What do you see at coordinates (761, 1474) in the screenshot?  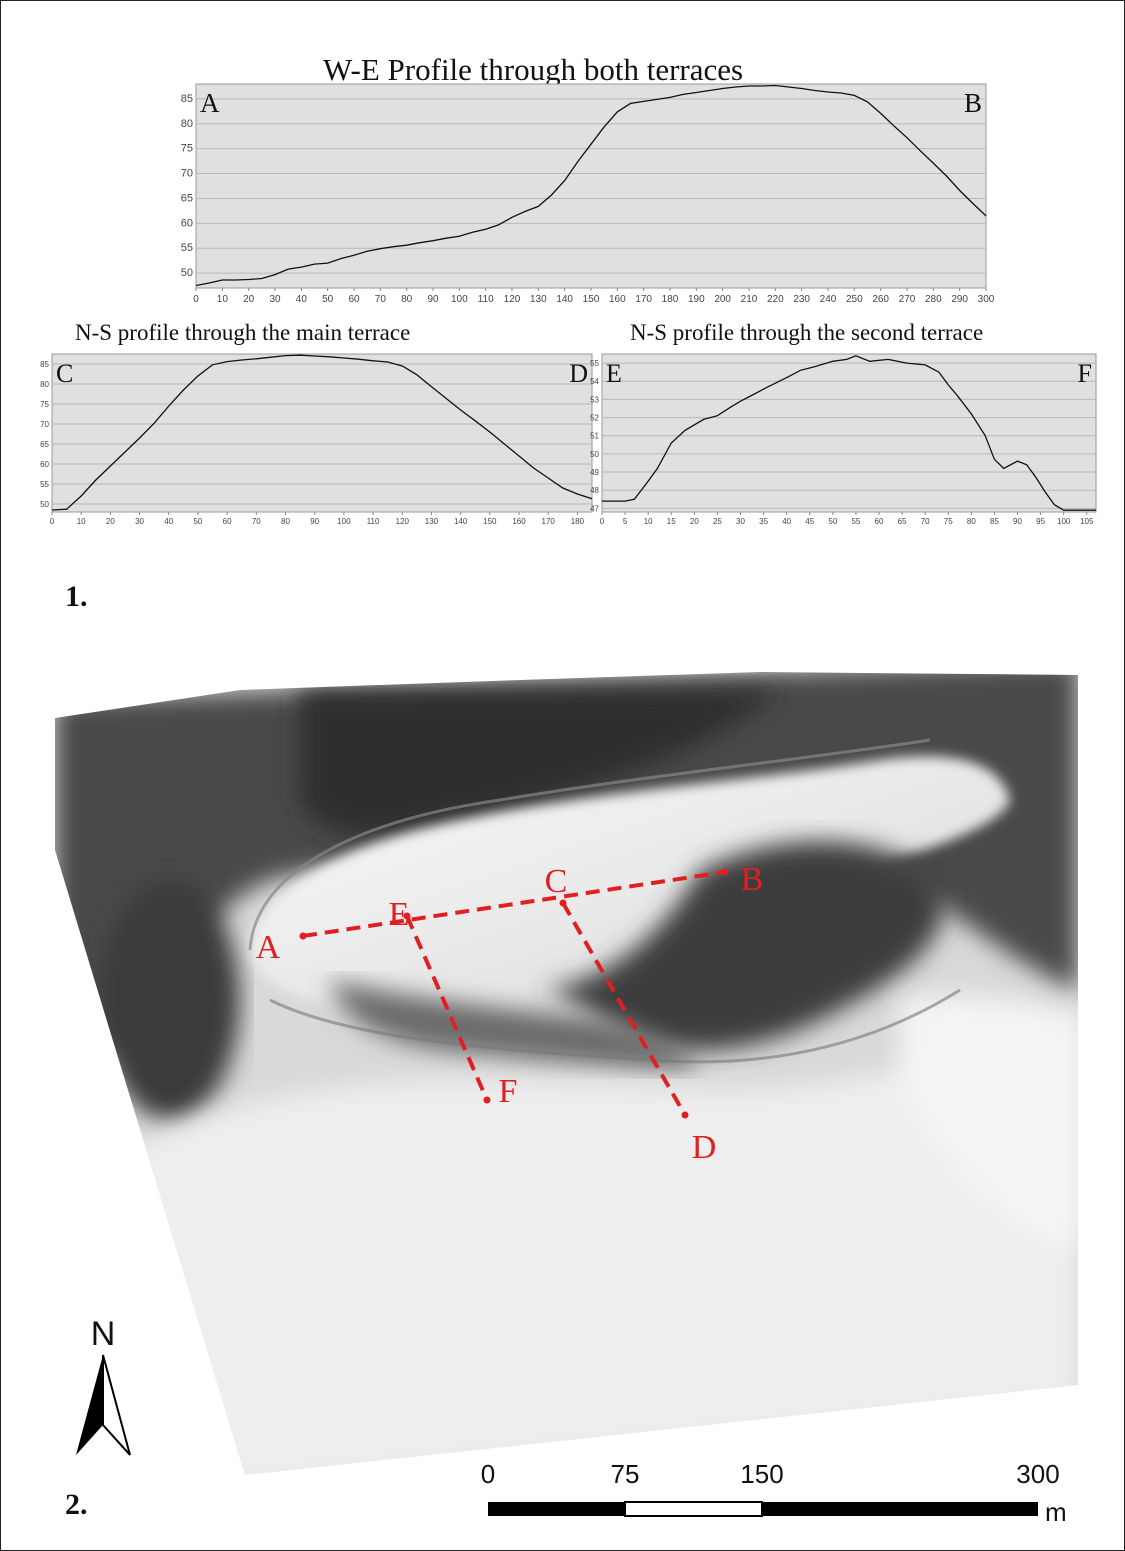 I see `scale-tick-150: 150` at bounding box center [761, 1474].